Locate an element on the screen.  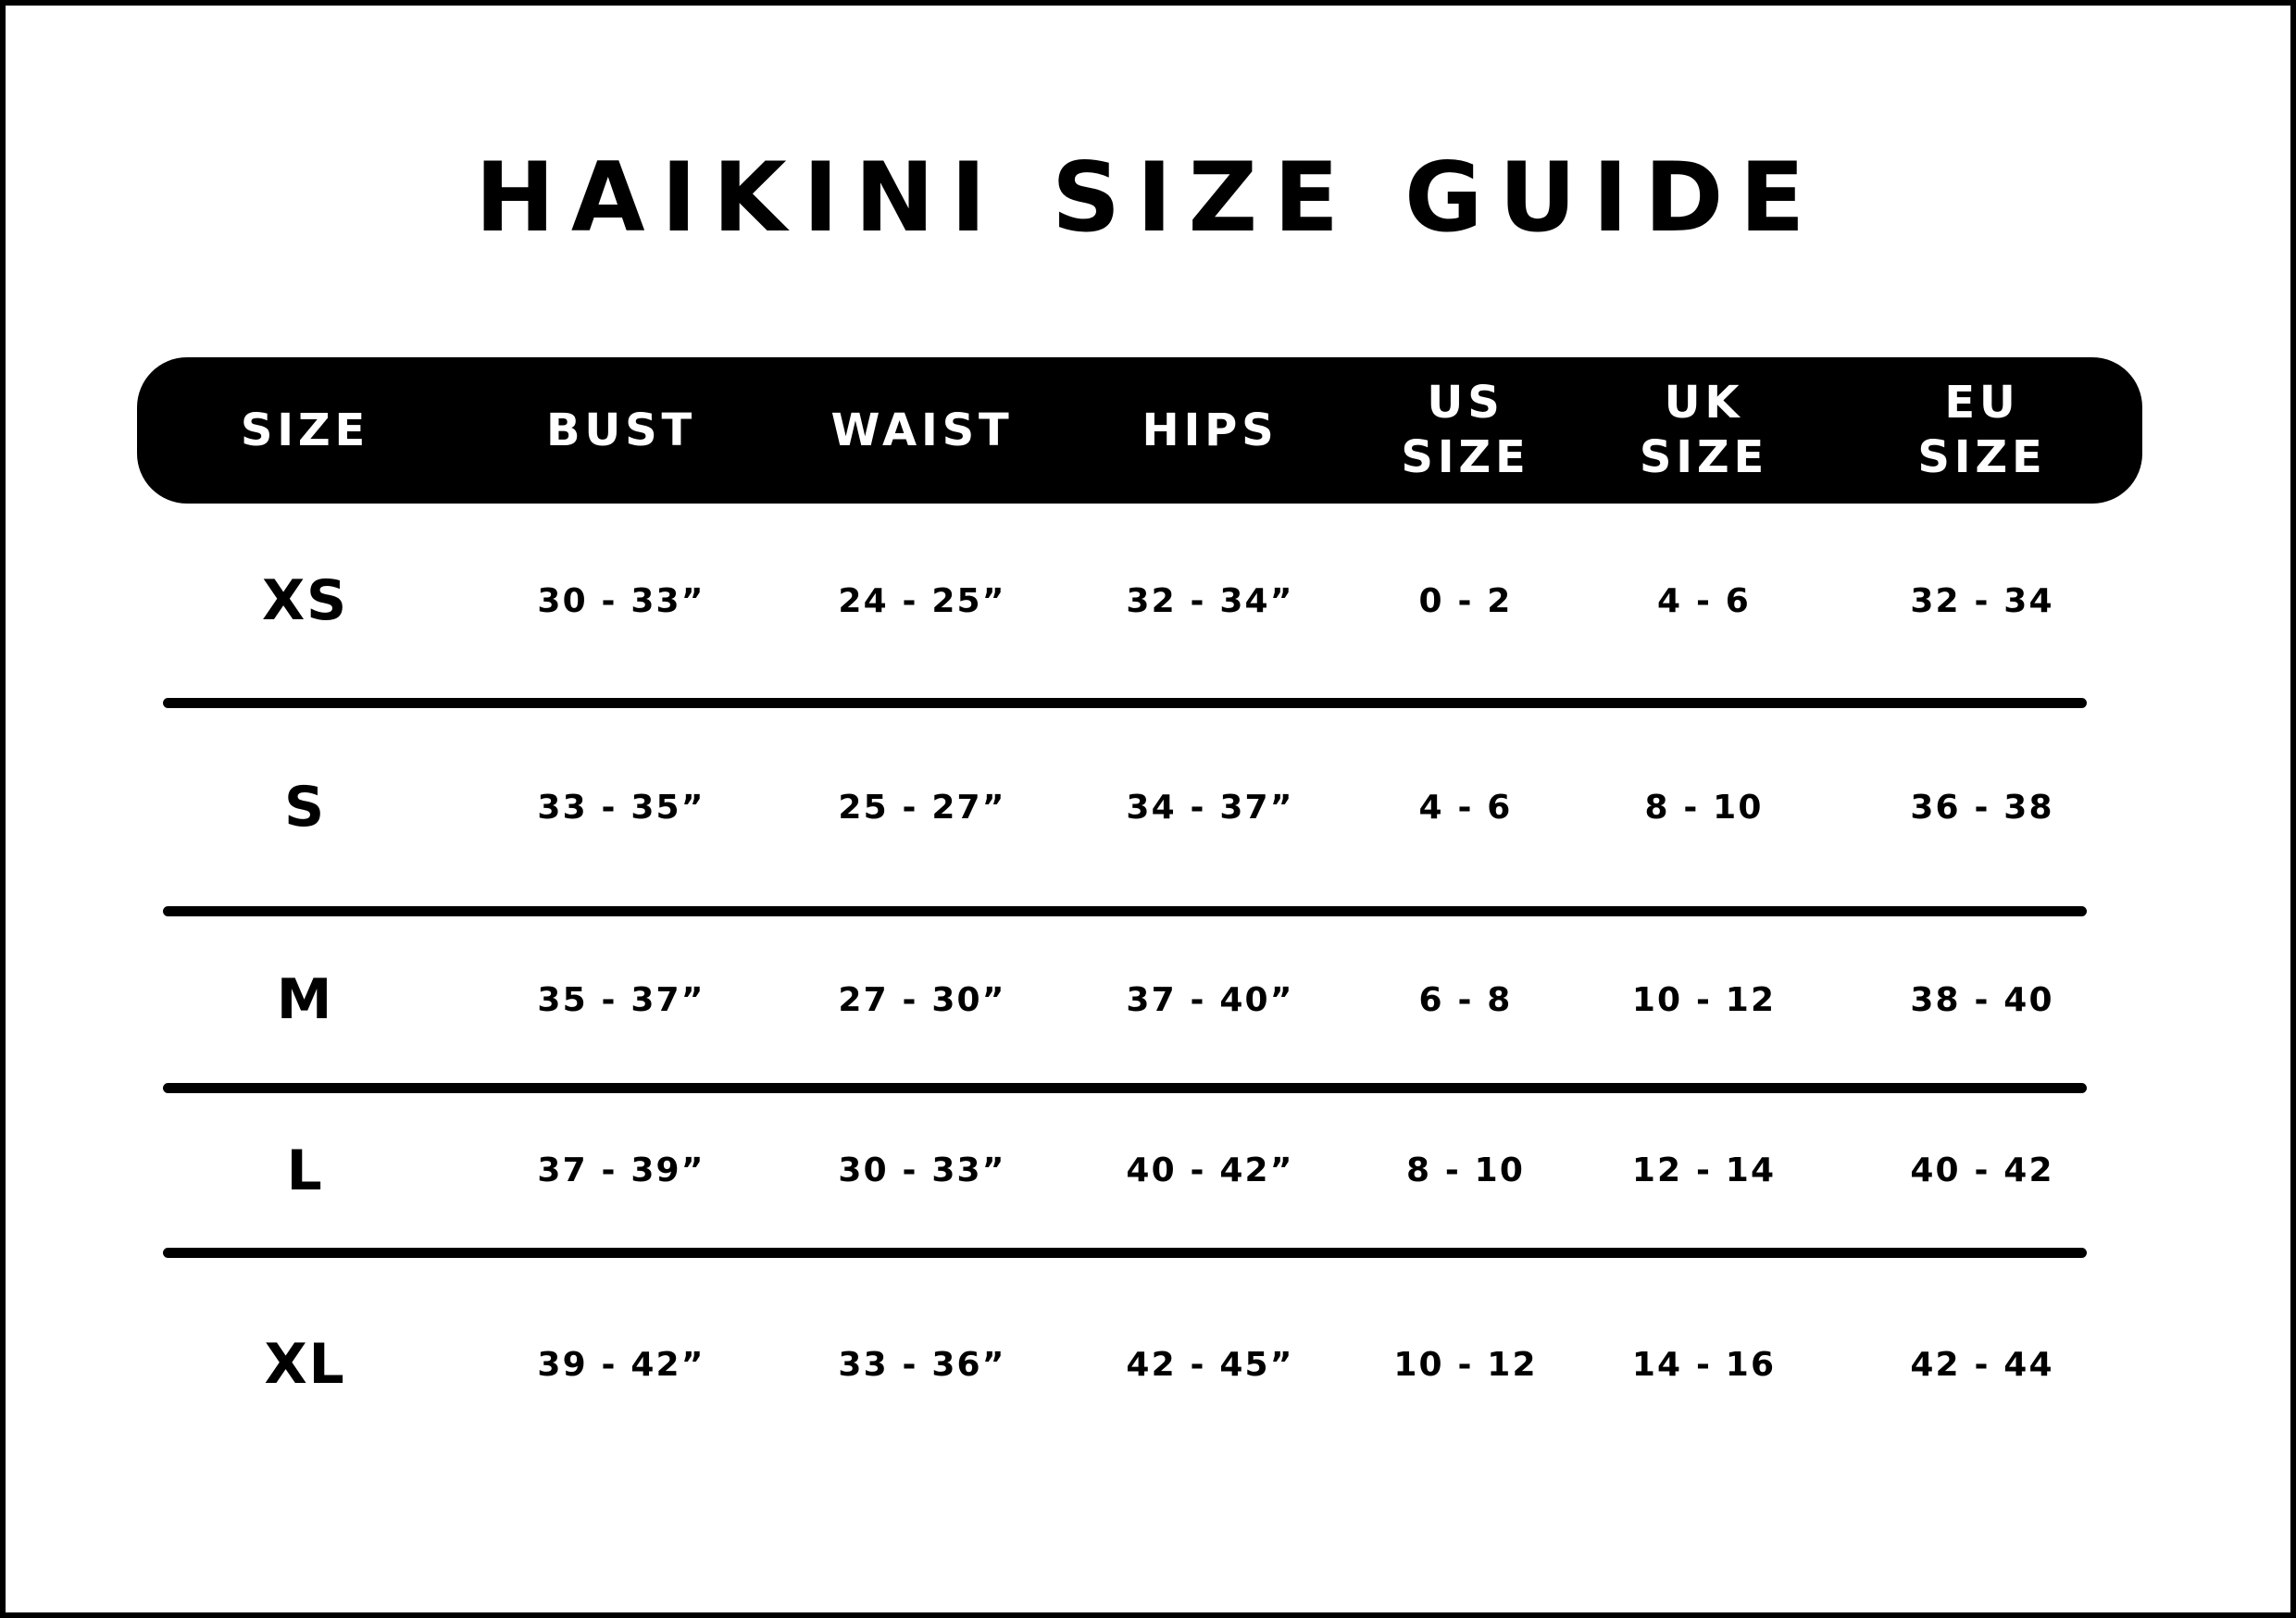
cell-m-eu: 38 - 40 is located at coordinates (1982, 1000).